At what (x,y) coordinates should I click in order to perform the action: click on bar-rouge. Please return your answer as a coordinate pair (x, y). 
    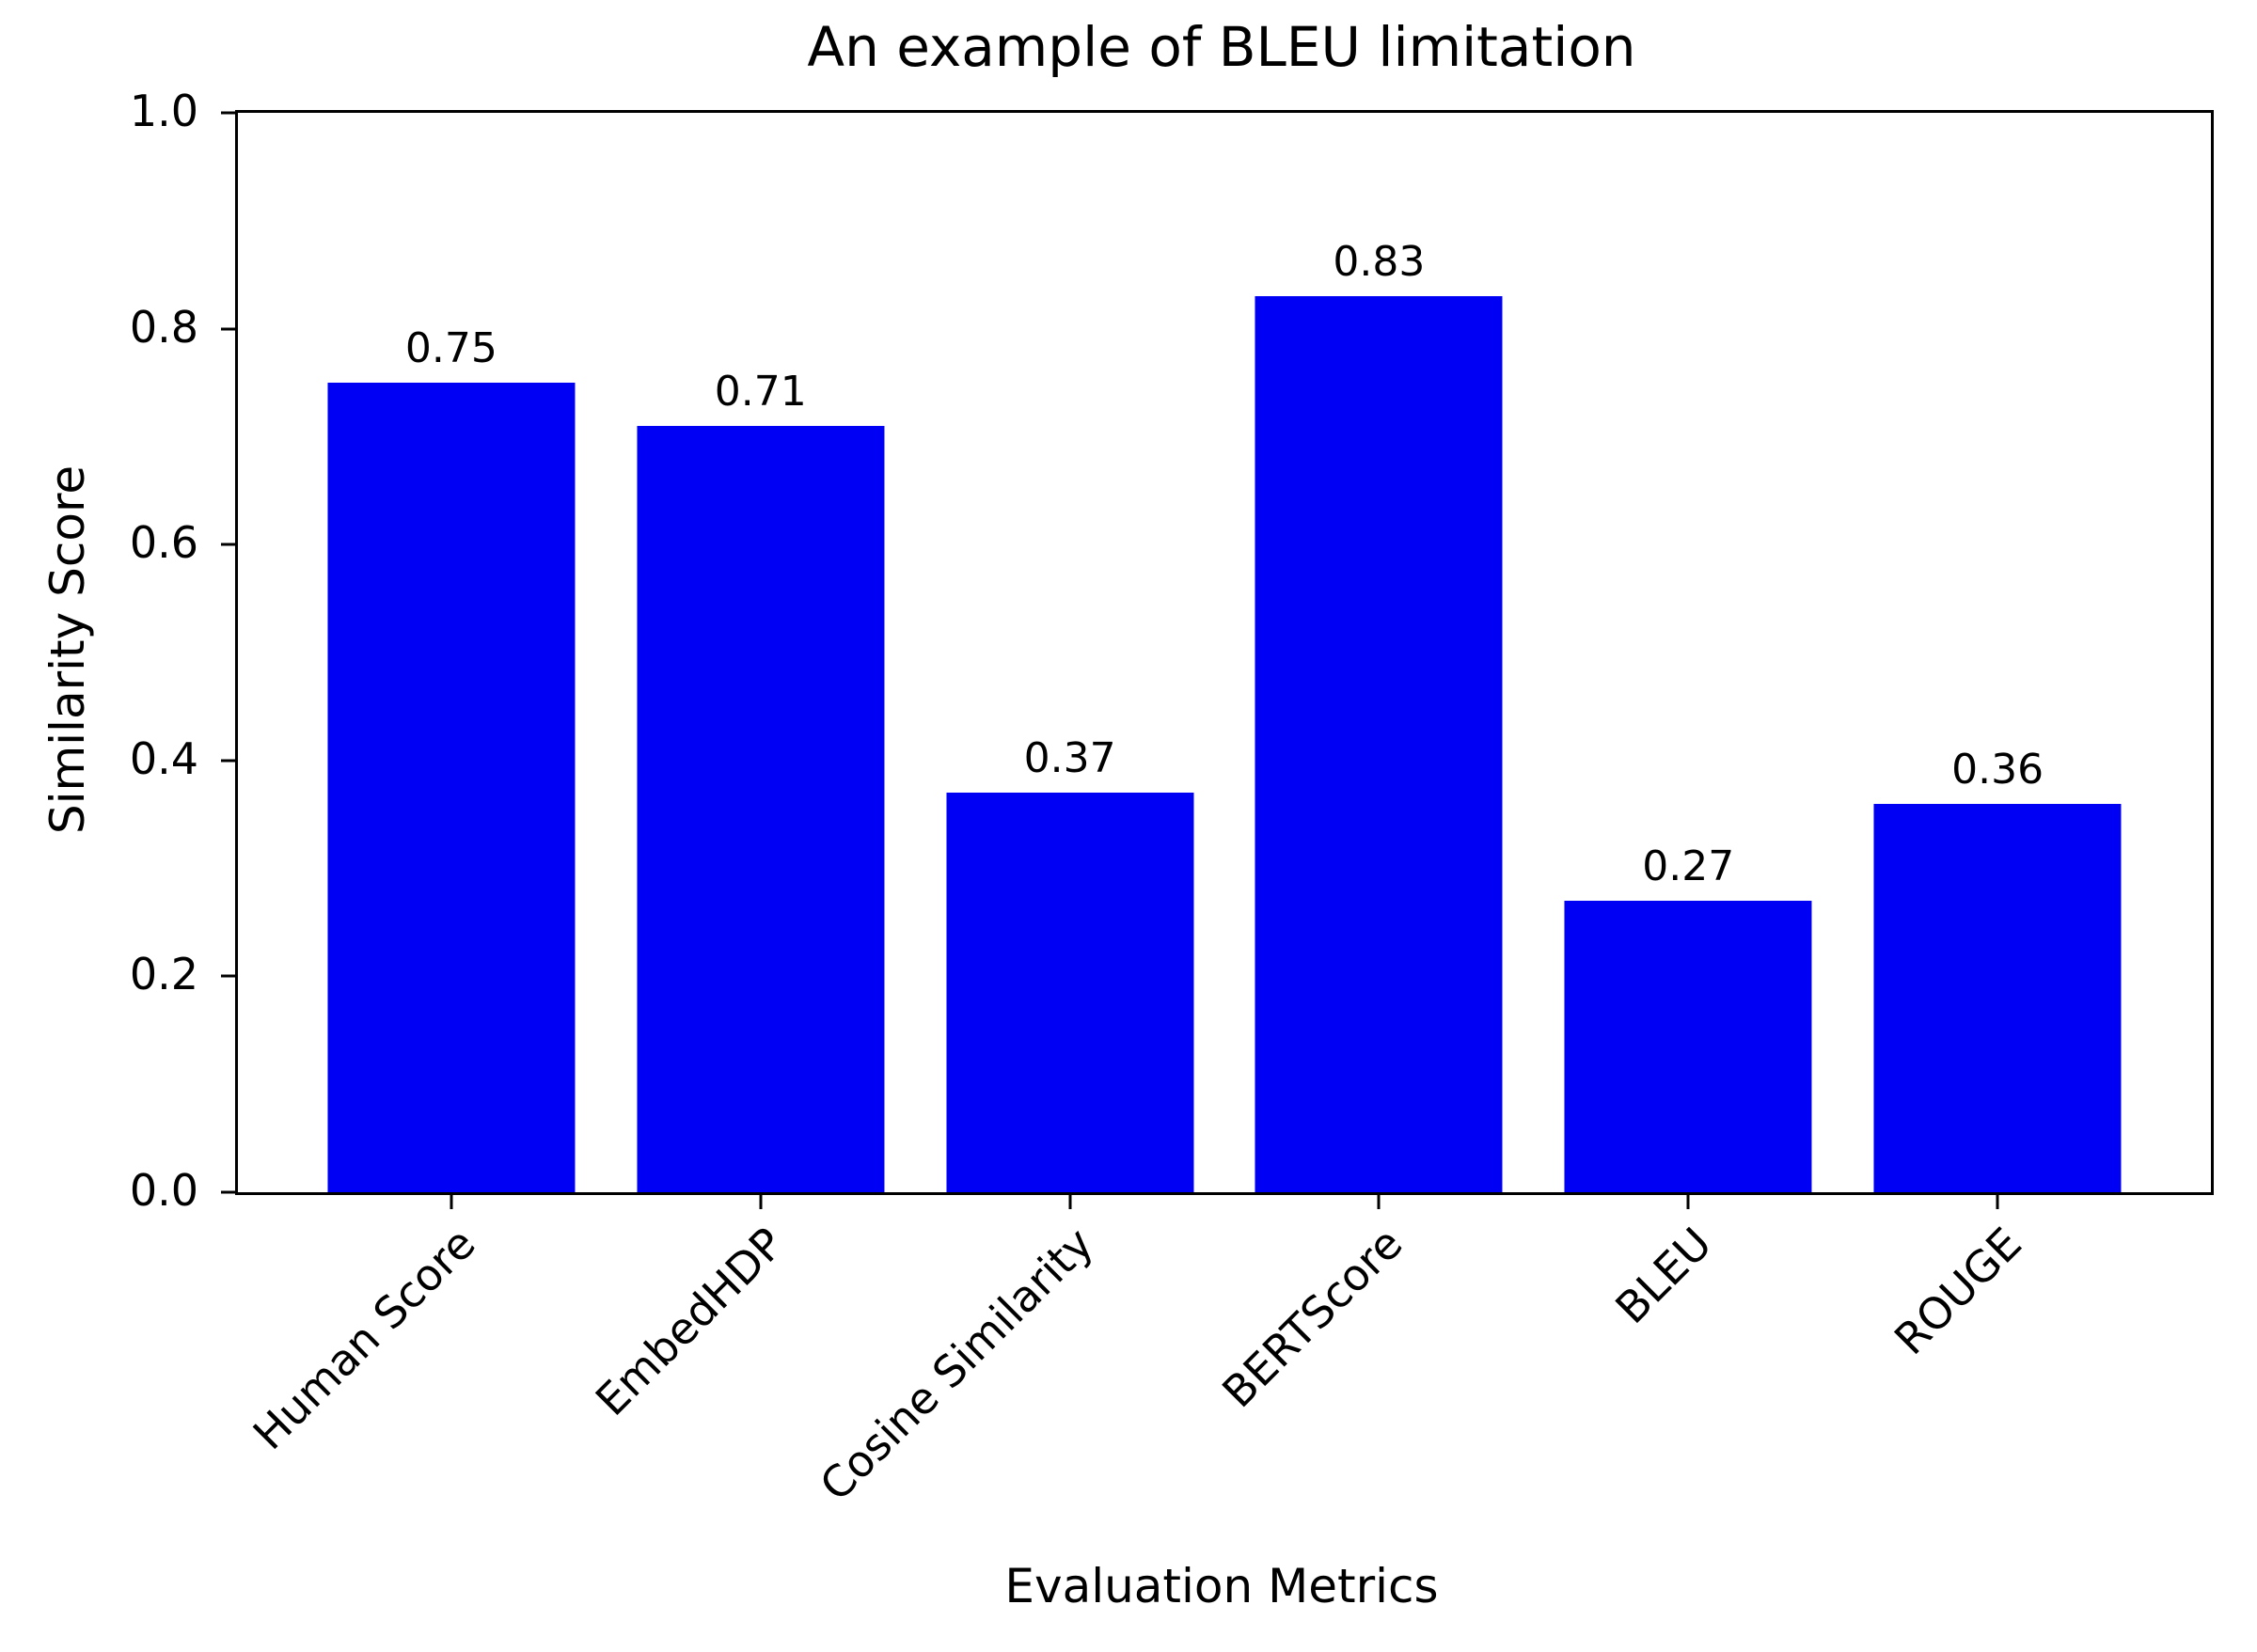
    Looking at the image, I should click on (1998, 998).